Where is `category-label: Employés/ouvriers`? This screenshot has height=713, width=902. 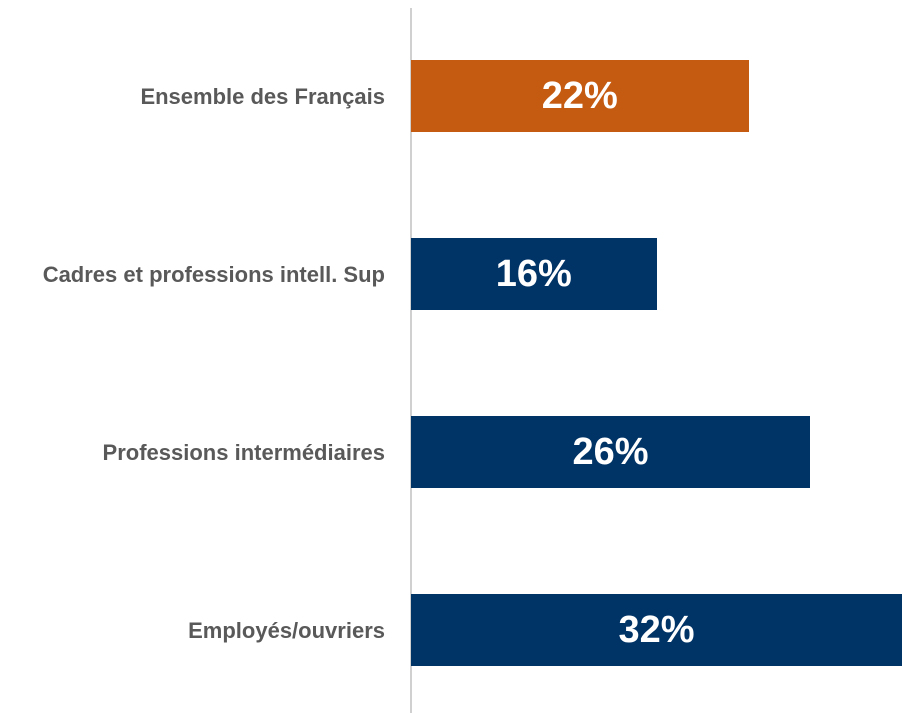 category-label: Employés/ouvriers is located at coordinates (286, 630).